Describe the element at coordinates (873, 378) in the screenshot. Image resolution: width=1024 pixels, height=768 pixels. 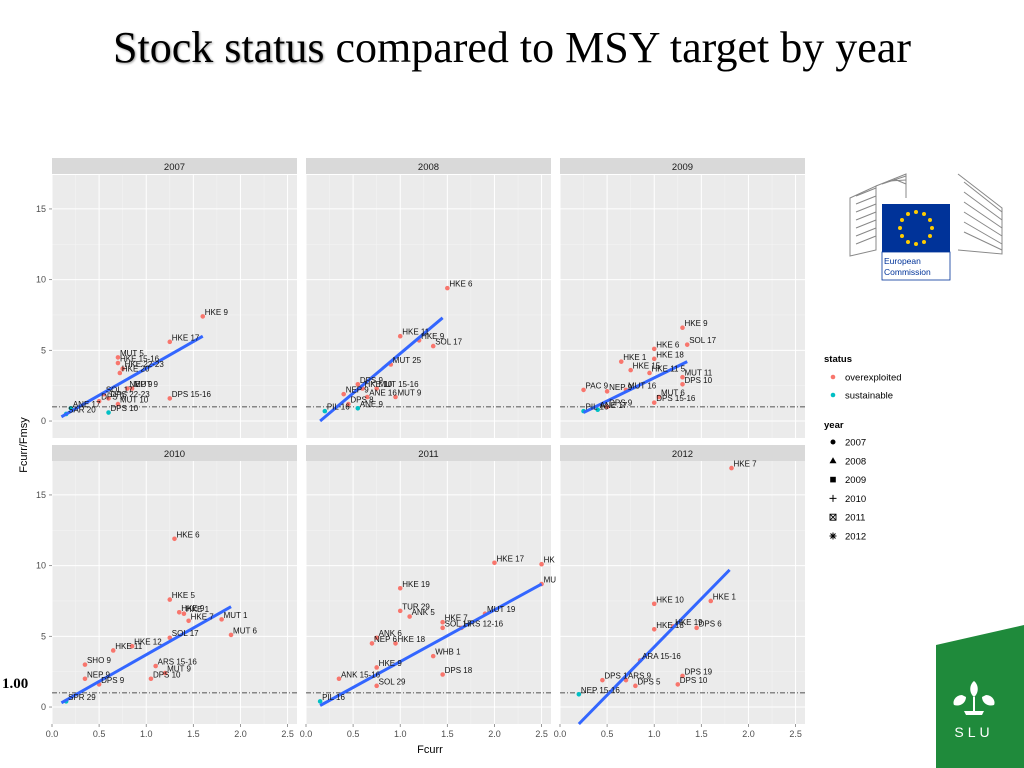
I see `legend-status-label: overexploited` at that location.